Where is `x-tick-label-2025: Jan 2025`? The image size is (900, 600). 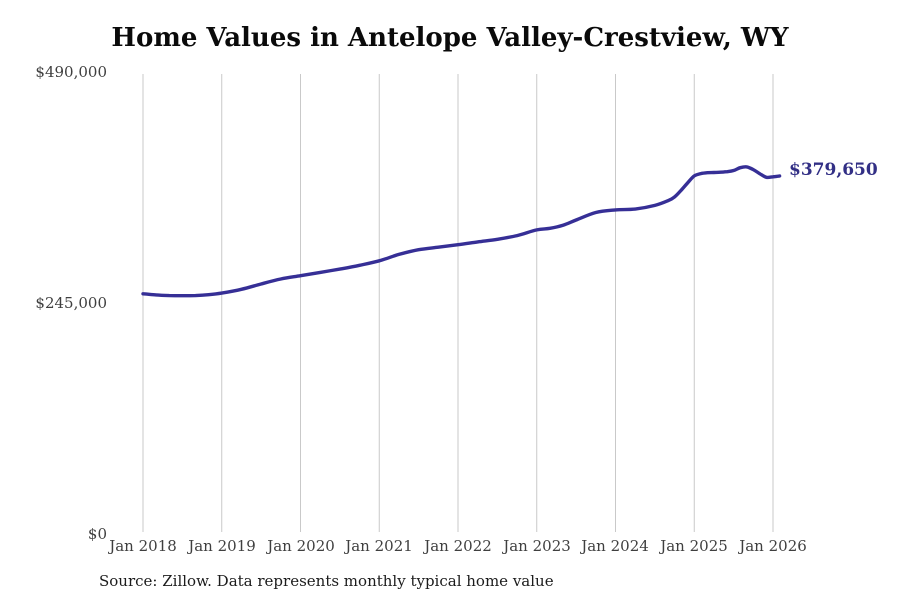
x-tick-label-2025: Jan 2025 is located at coordinates (694, 546).